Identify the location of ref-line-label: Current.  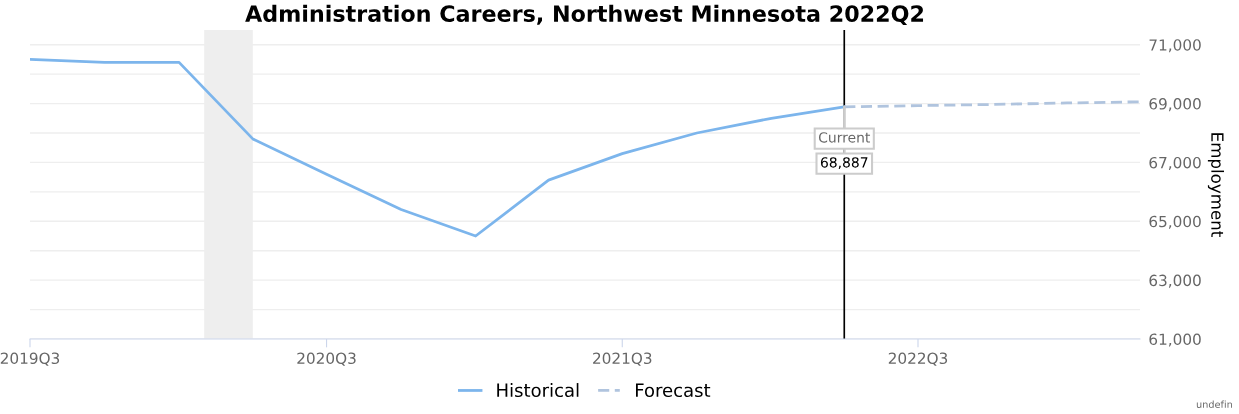
(844, 137).